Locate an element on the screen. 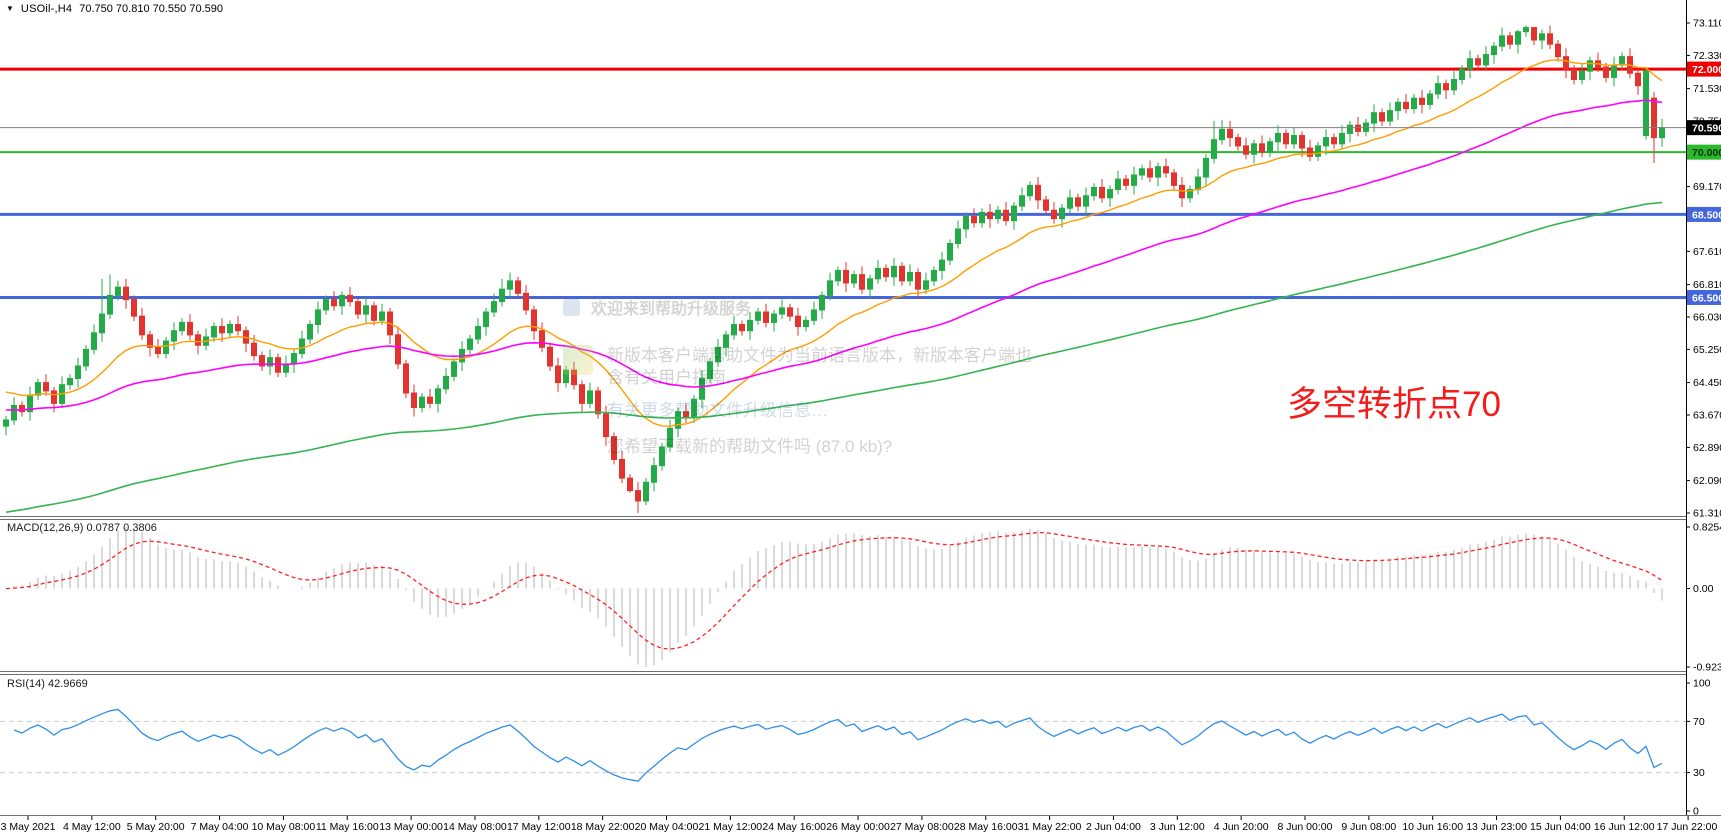  svg-text: 66.500 is located at coordinates (1706, 298).